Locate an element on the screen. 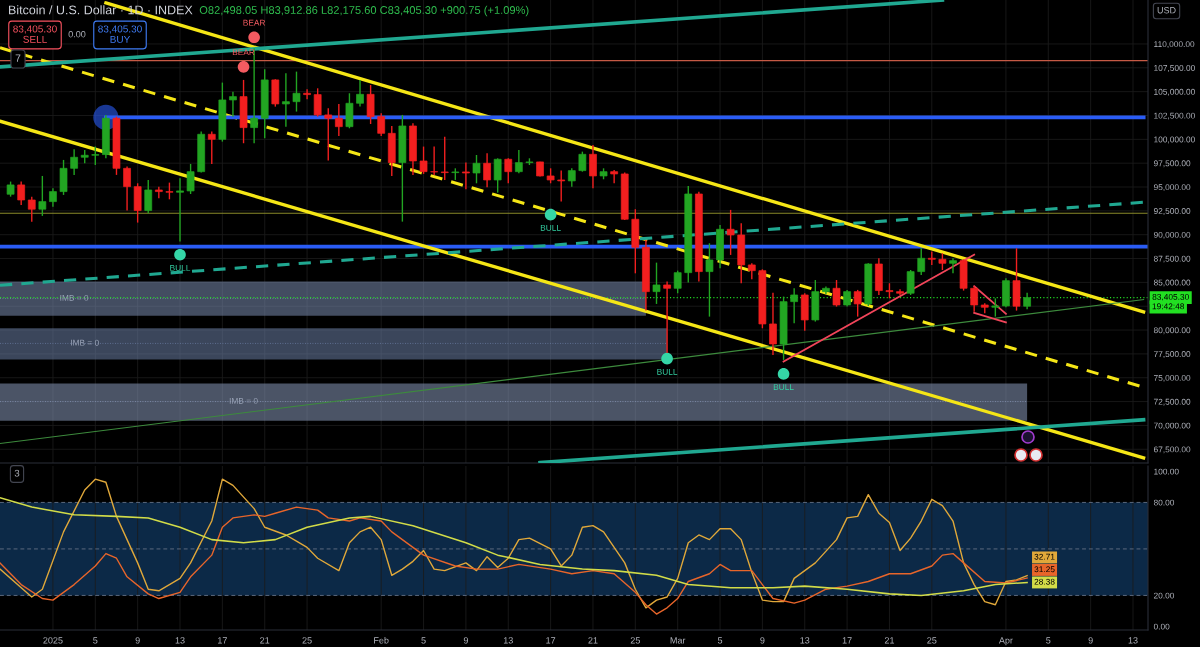 The height and width of the screenshot is (647, 1200). x-tick-label: 25 is located at coordinates (635, 640).